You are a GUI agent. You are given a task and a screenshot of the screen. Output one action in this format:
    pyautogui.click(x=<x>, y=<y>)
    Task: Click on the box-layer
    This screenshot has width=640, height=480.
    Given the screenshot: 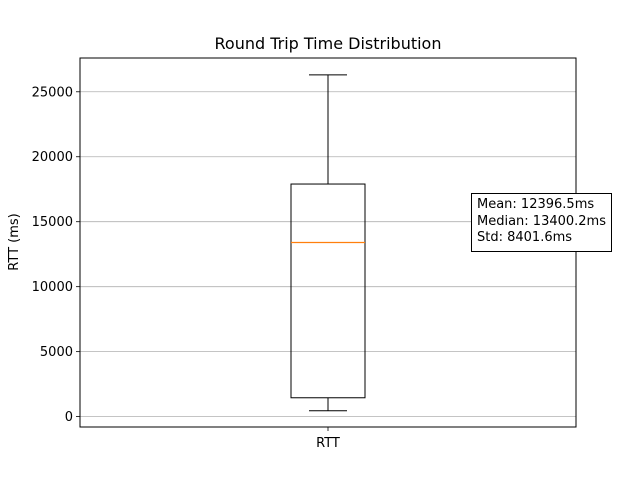 What is the action you would take?
    pyautogui.click(x=328, y=243)
    